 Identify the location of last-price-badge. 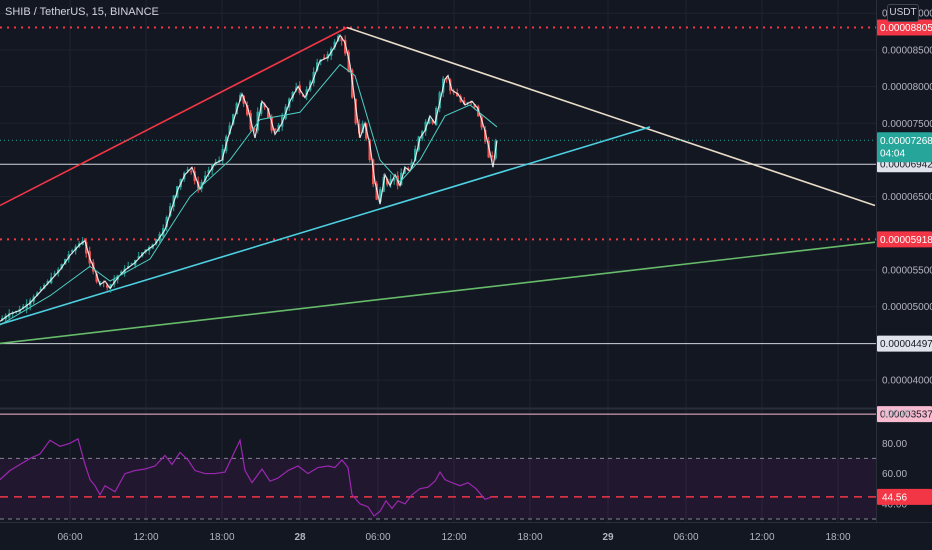
(904, 147).